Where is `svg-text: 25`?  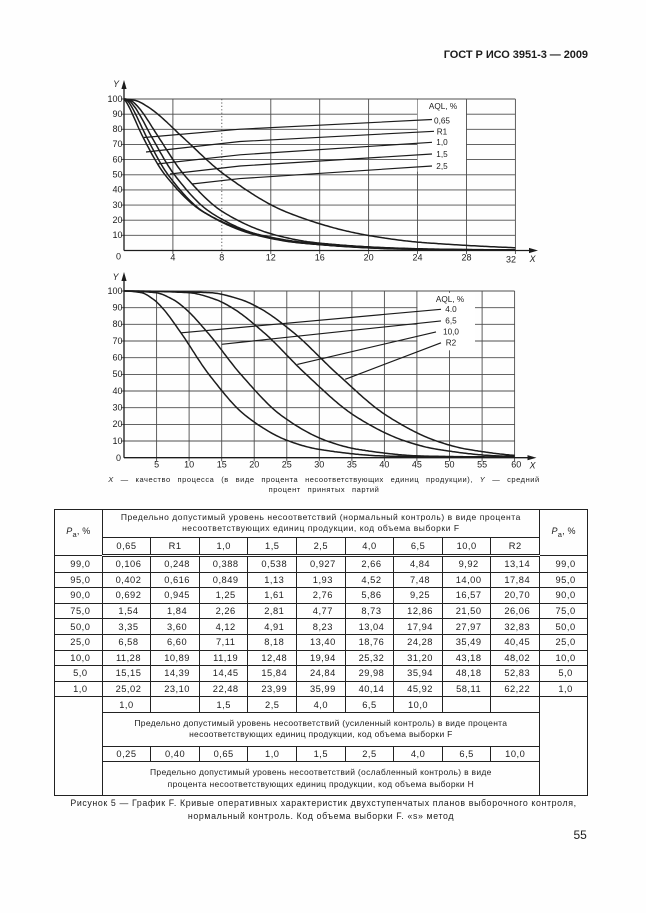
svg-text: 25 is located at coordinates (287, 465).